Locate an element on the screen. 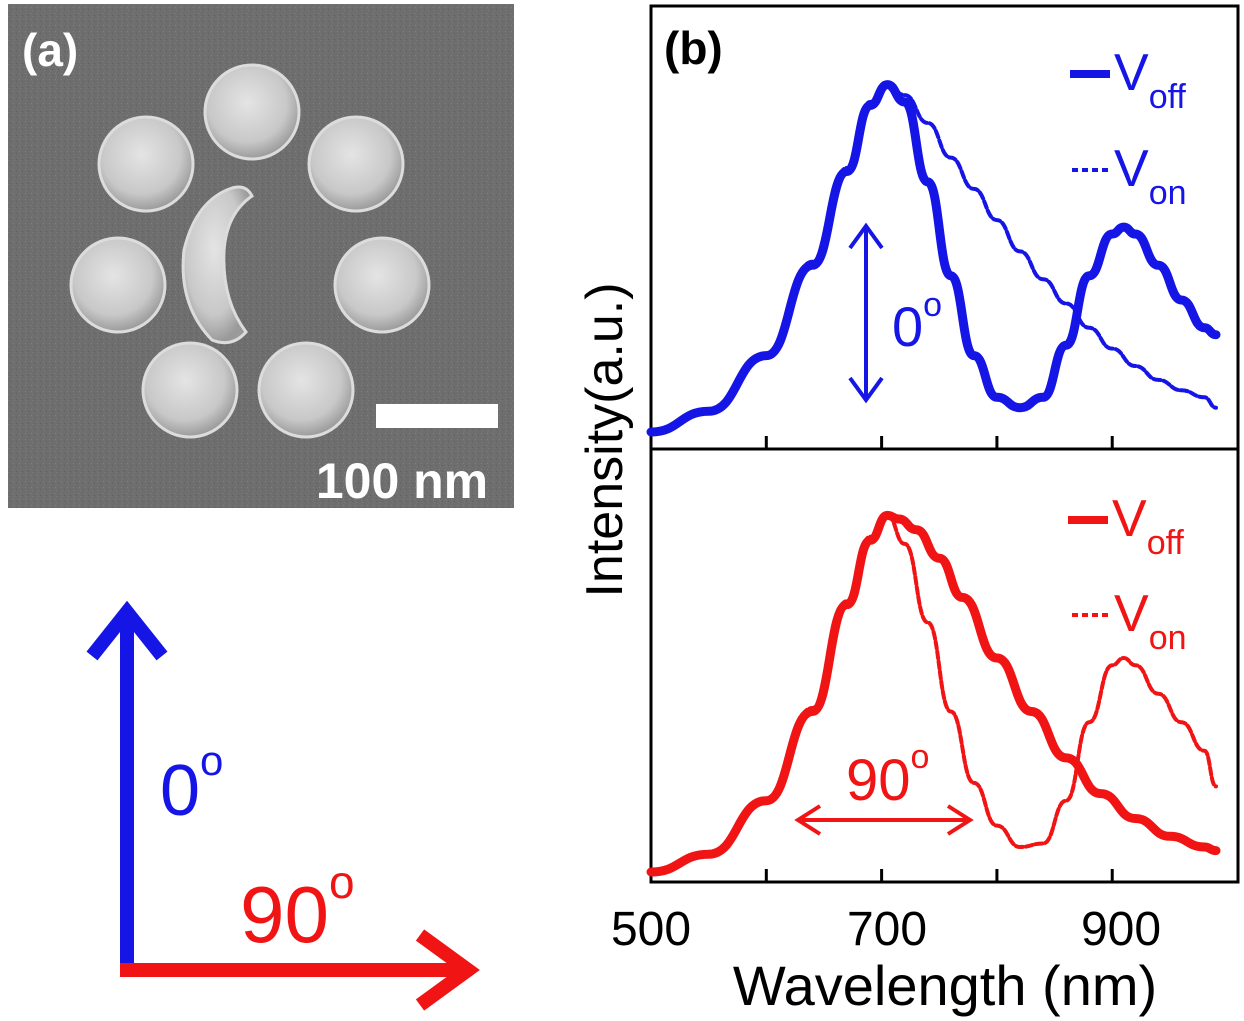 Image resolution: width=1244 pixels, height=1021 pixels. top-amplitude-arrow is located at coordinates (866, 313).